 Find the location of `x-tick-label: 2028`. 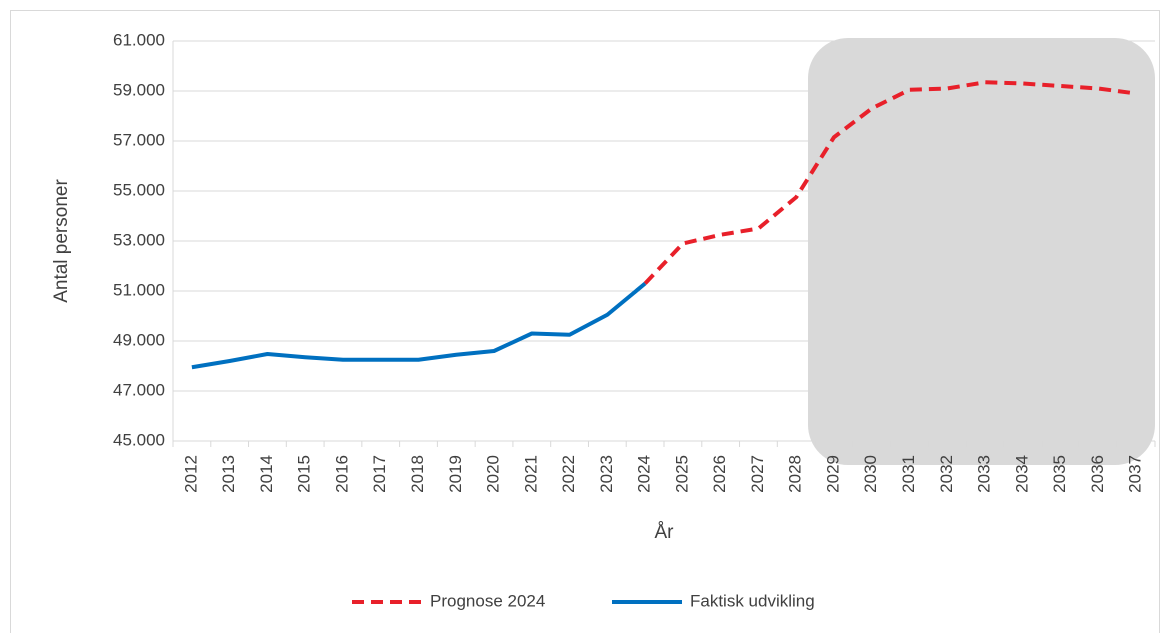

x-tick-label: 2028 is located at coordinates (795, 474).